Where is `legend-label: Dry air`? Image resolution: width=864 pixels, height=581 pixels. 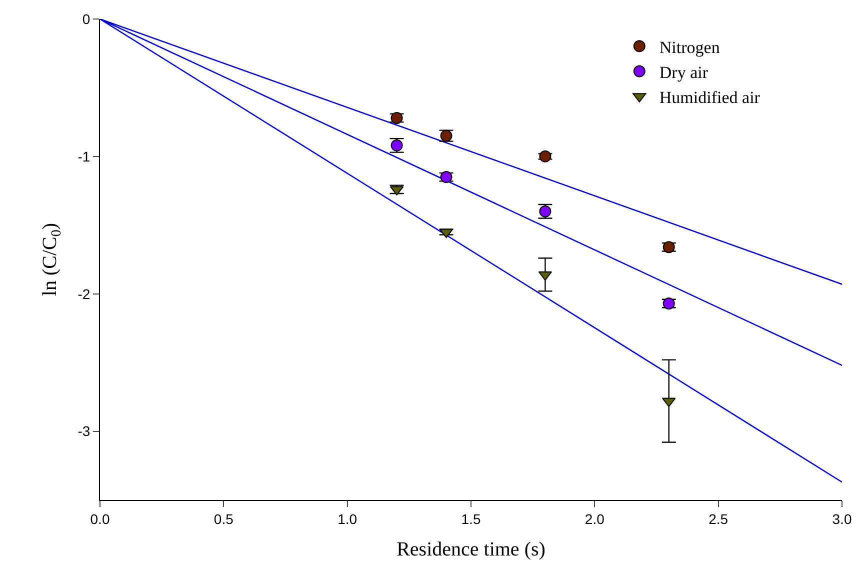 legend-label: Dry air is located at coordinates (683, 72).